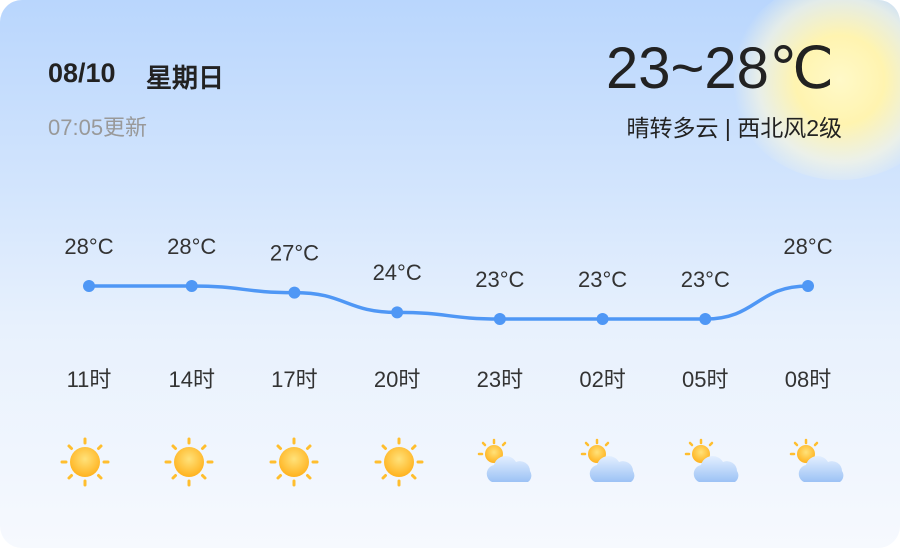 This screenshot has width=900, height=548. What do you see at coordinates (734, 128) in the screenshot?
I see `weather-description: 晴转多云 | 西北风2级` at bounding box center [734, 128].